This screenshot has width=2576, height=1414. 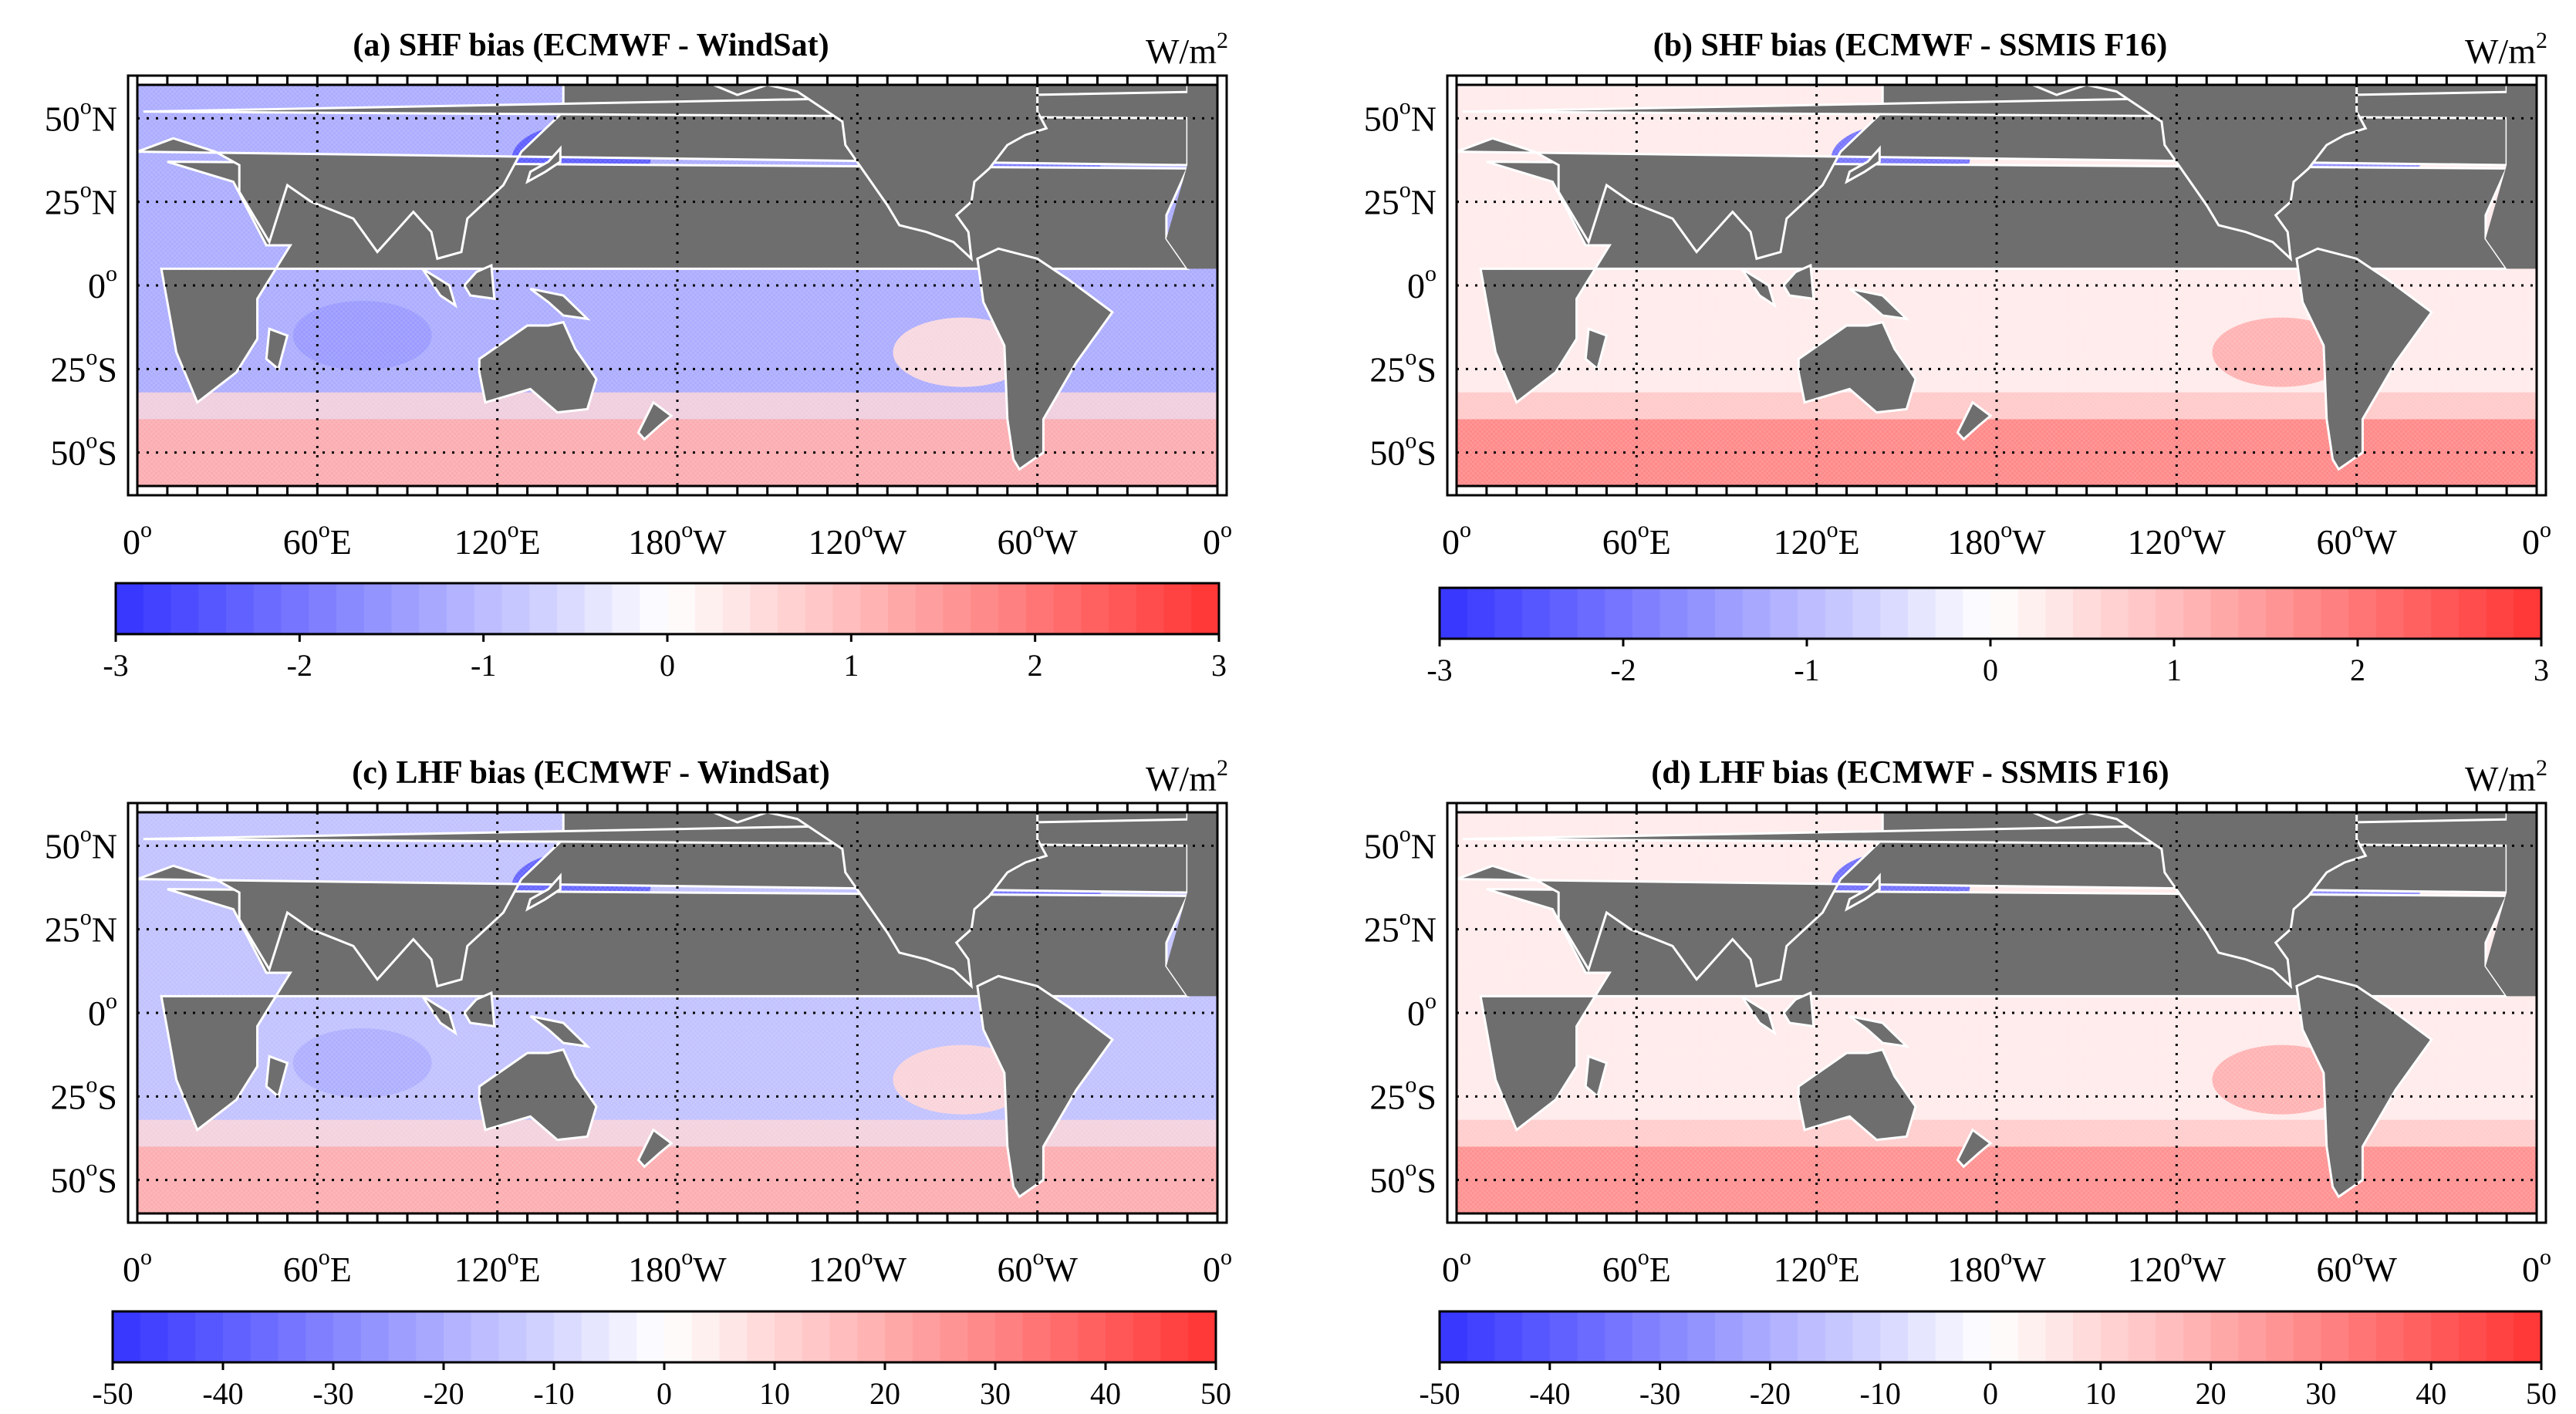 What do you see at coordinates (1403, 1093) in the screenshot?
I see `y-tick-label: 25oS` at bounding box center [1403, 1093].